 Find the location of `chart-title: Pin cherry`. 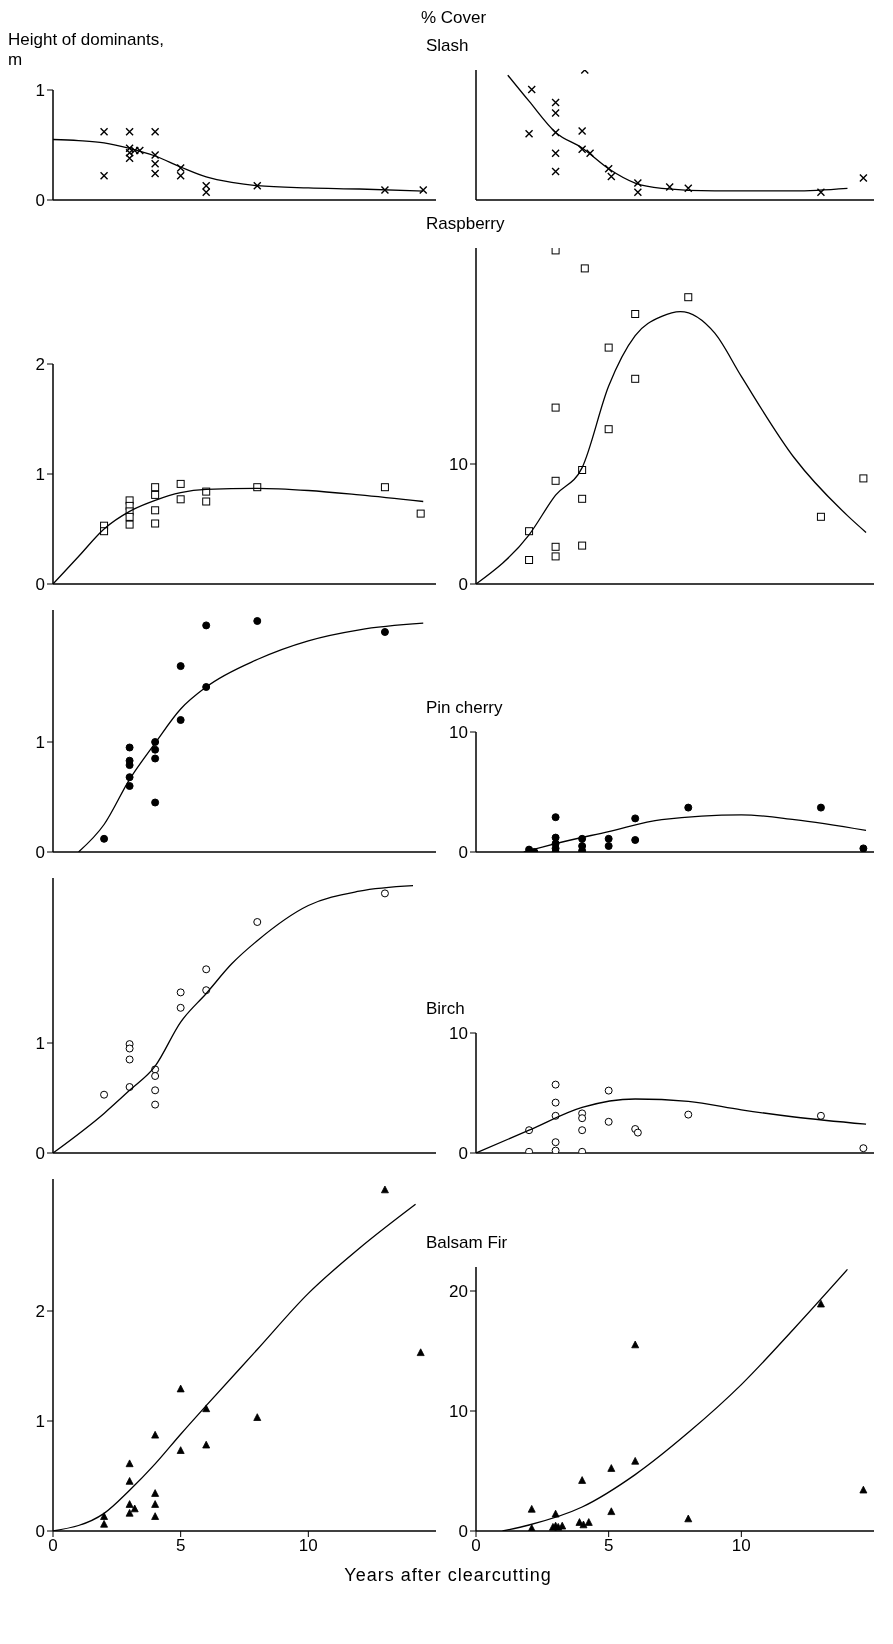

chart-title: Pin cherry is located at coordinates (465, 708).